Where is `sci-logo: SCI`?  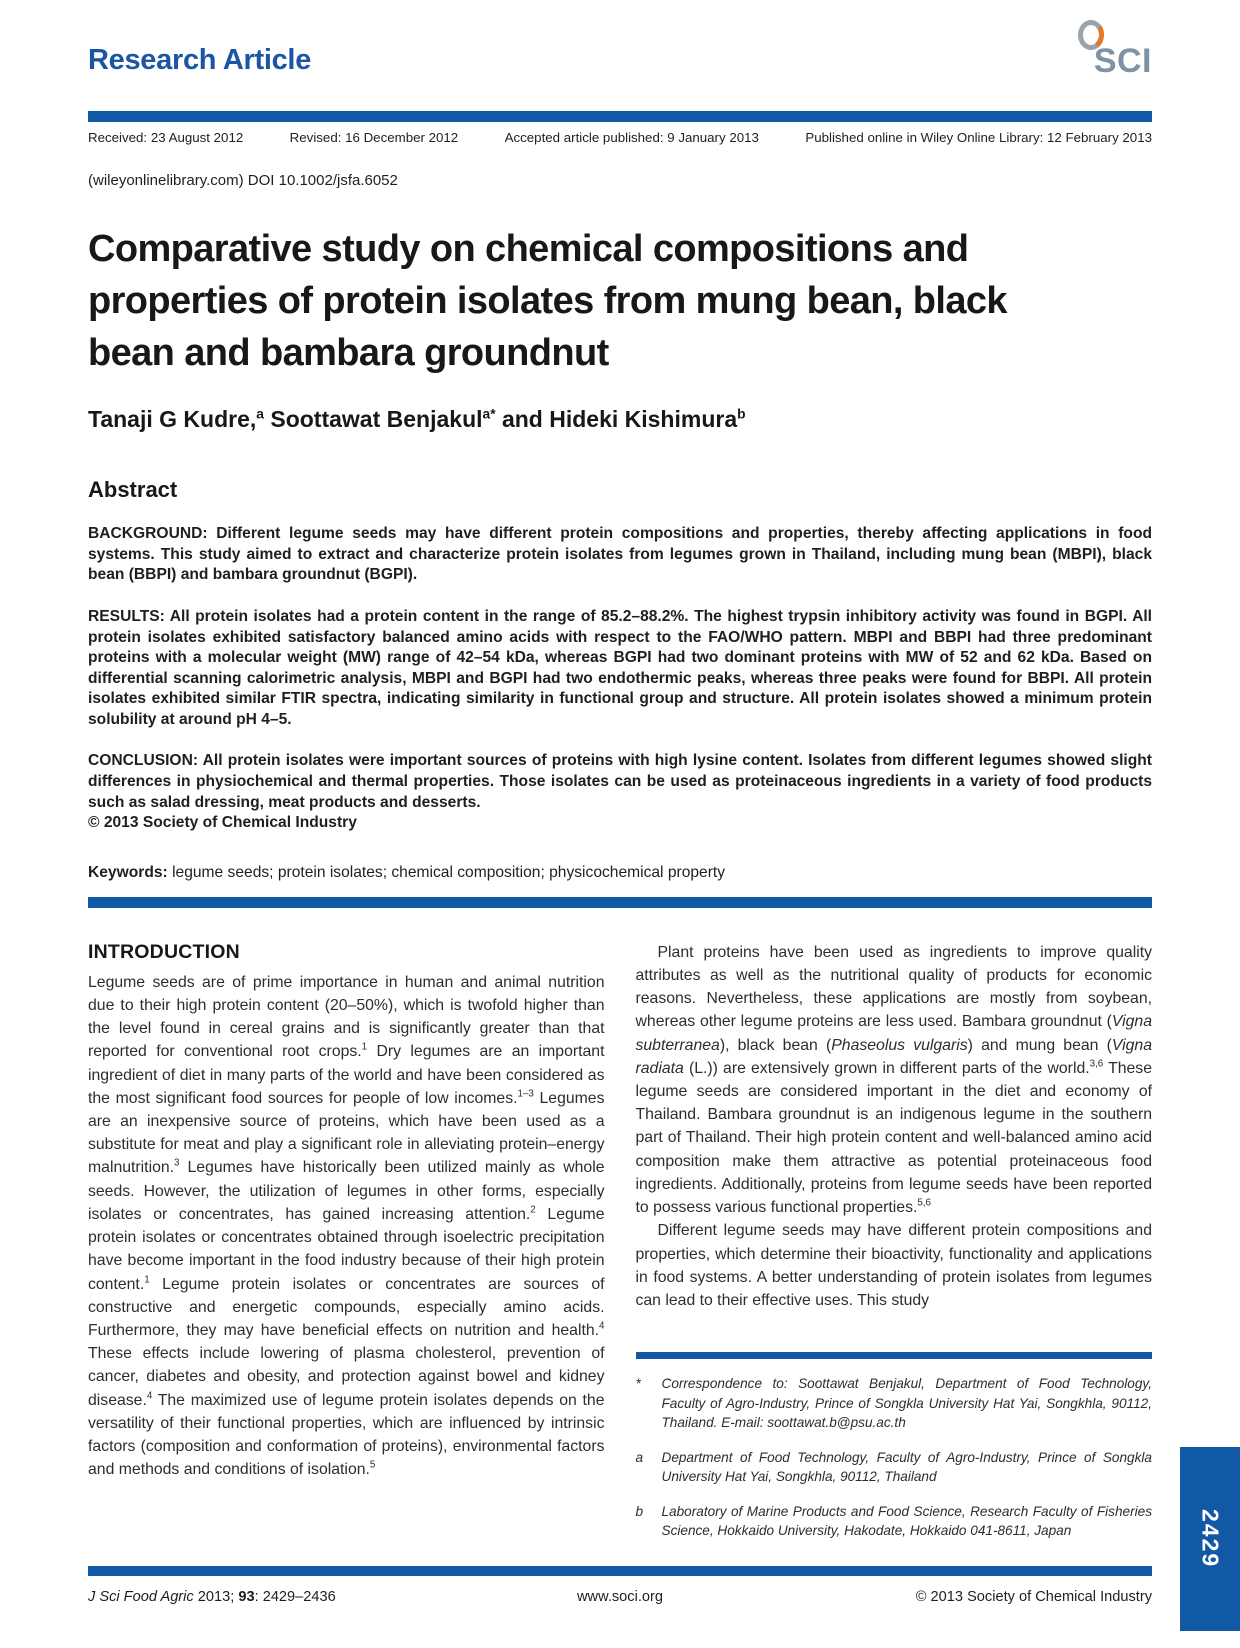
sci-logo: SCI is located at coordinates (1104, 54).